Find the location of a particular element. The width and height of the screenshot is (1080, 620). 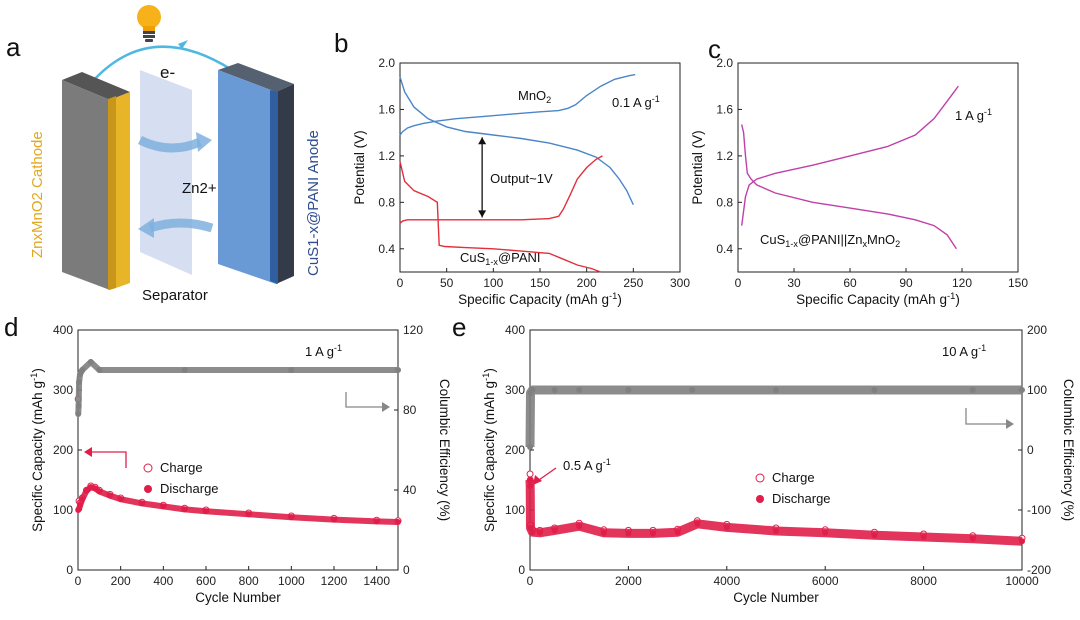

y-tick-label: 400 is located at coordinates (63, 330).